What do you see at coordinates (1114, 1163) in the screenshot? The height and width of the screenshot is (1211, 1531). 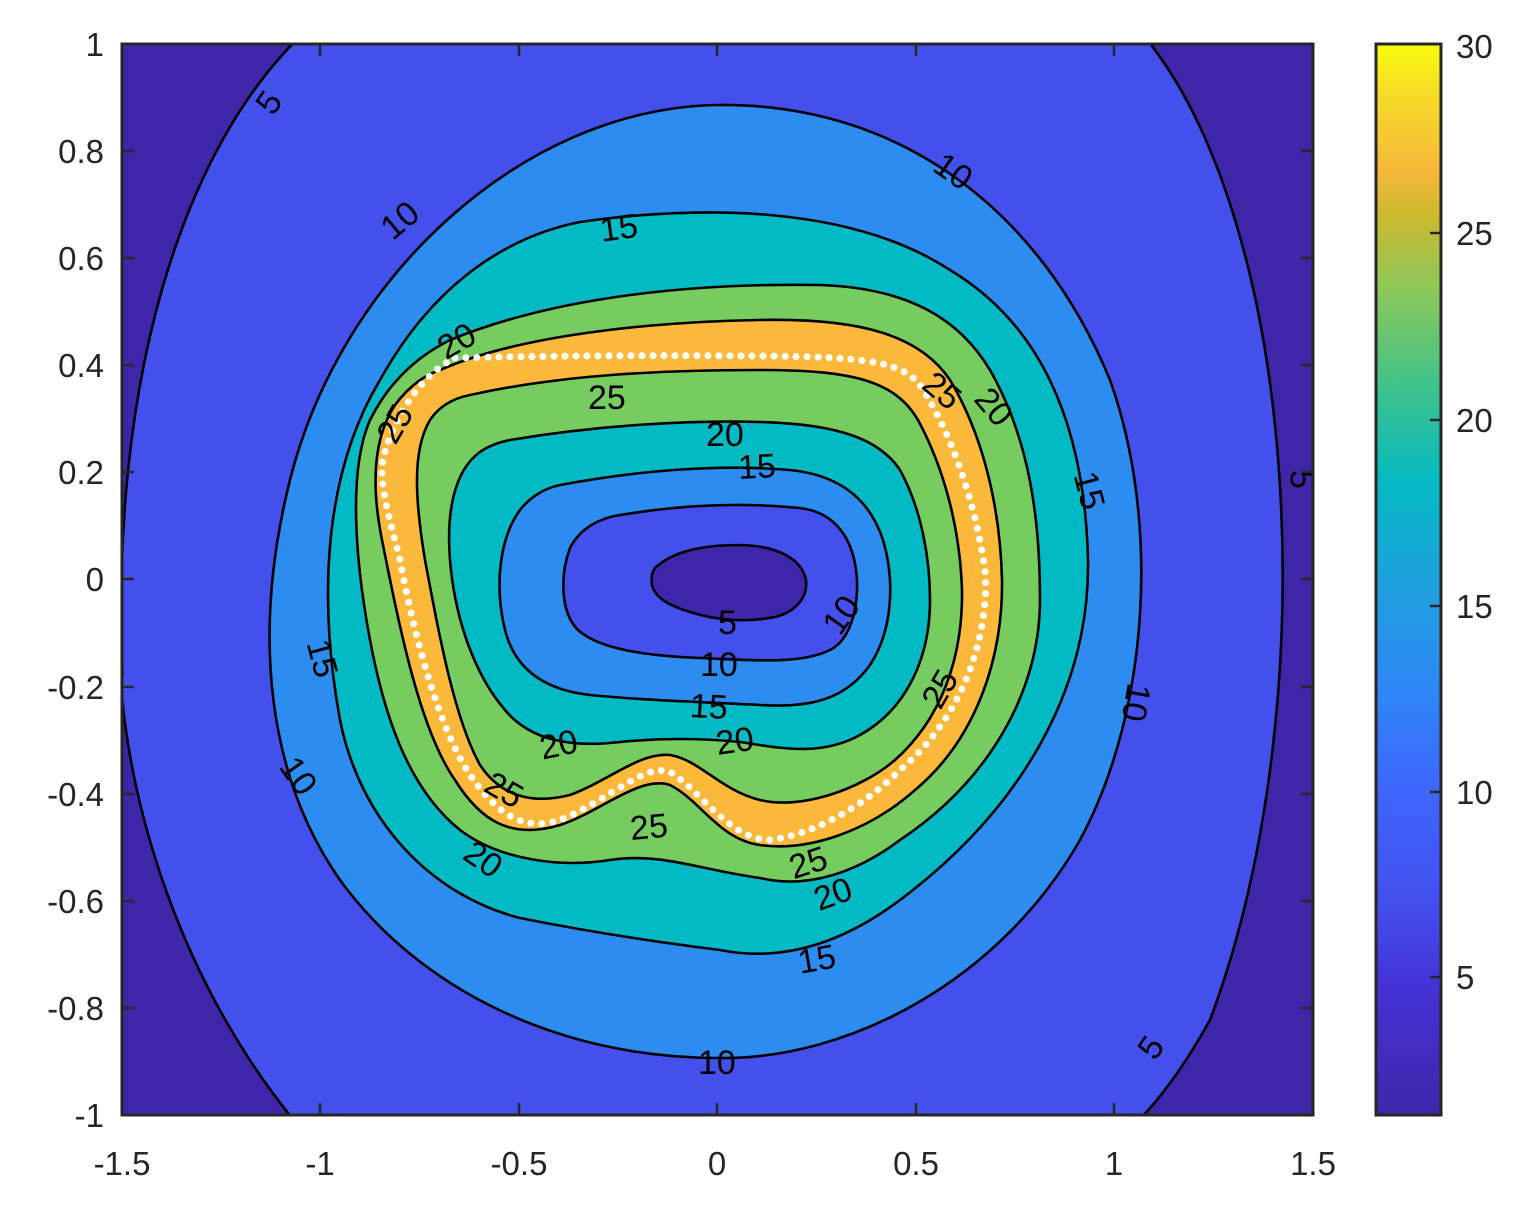 I see `x-tick-label: 1` at bounding box center [1114, 1163].